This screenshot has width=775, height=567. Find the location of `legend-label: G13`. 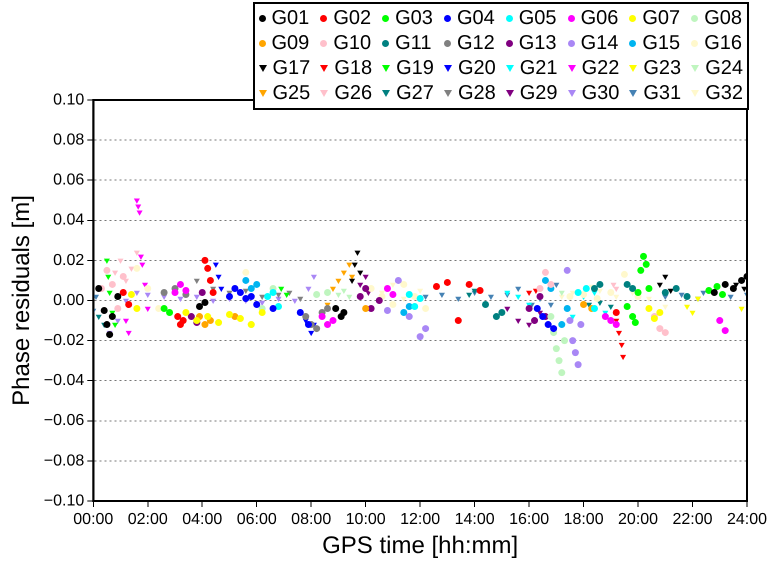

legend-label: G13 is located at coordinates (537, 43).